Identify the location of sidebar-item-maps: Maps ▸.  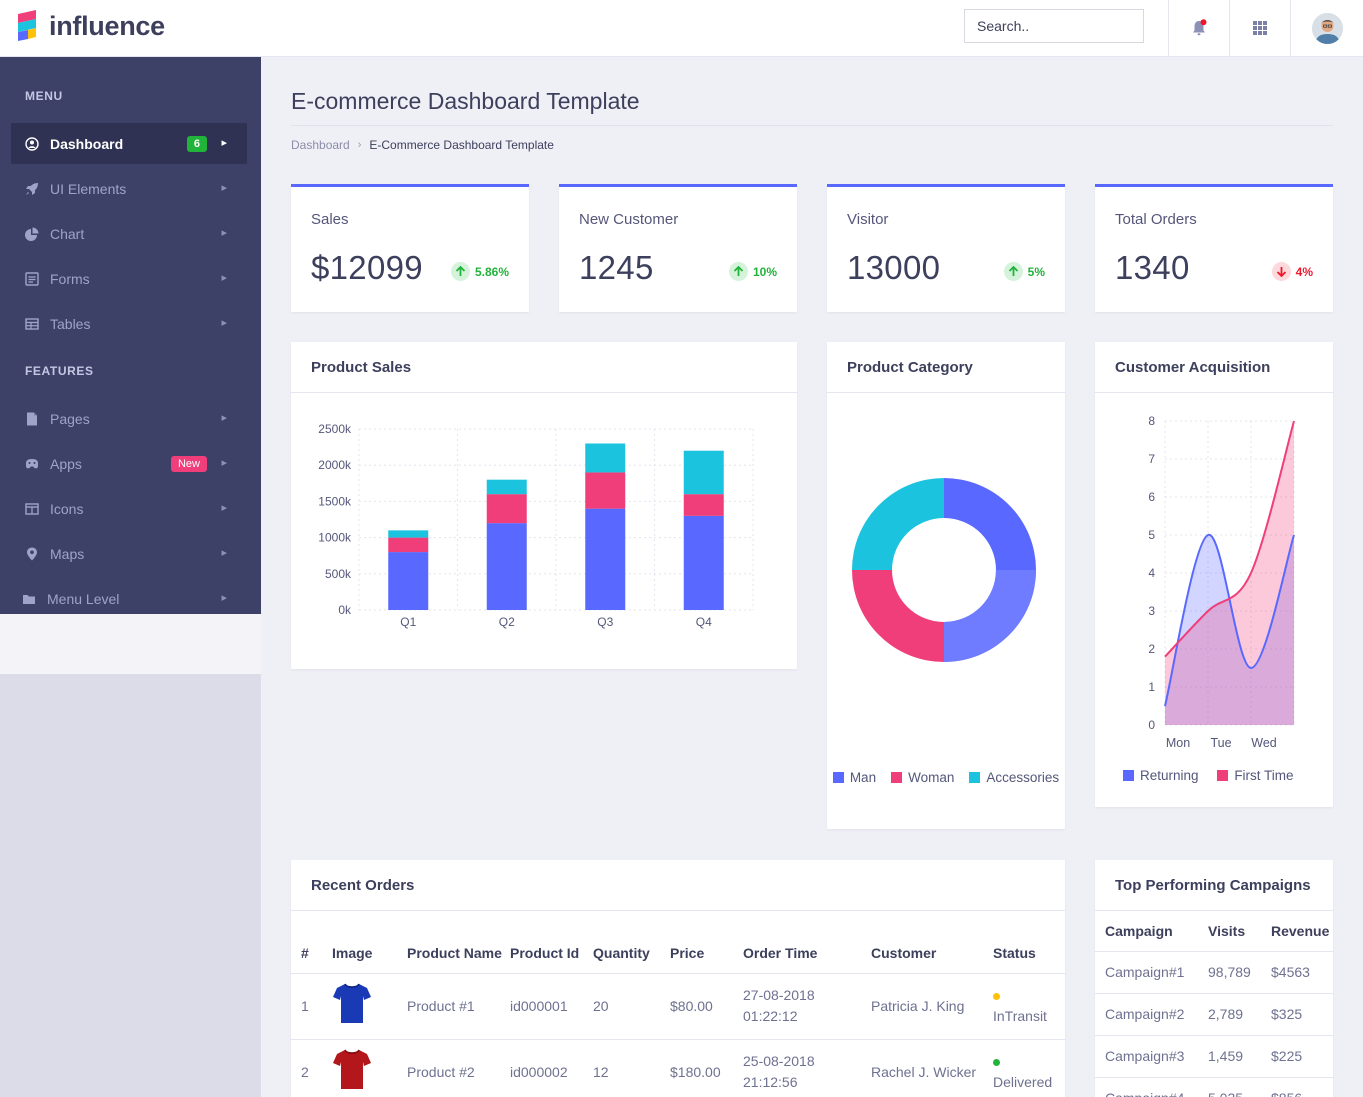
(129, 553).